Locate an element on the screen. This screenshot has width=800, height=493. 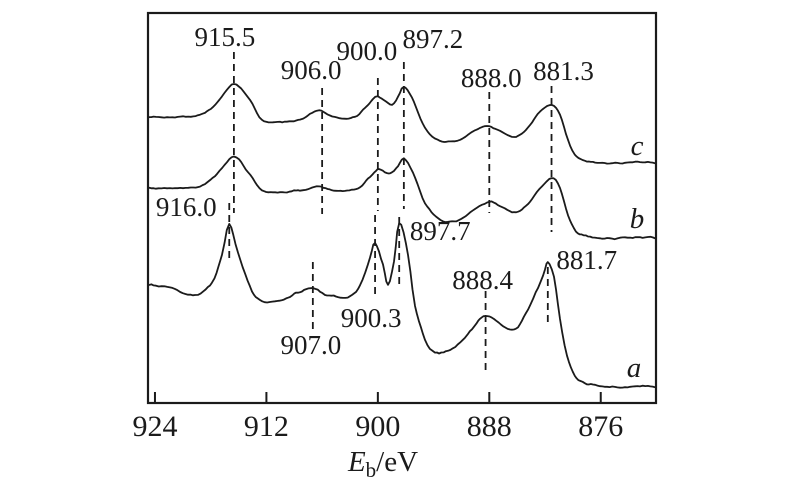
peak-label: 907.0 is located at coordinates (310, 345).